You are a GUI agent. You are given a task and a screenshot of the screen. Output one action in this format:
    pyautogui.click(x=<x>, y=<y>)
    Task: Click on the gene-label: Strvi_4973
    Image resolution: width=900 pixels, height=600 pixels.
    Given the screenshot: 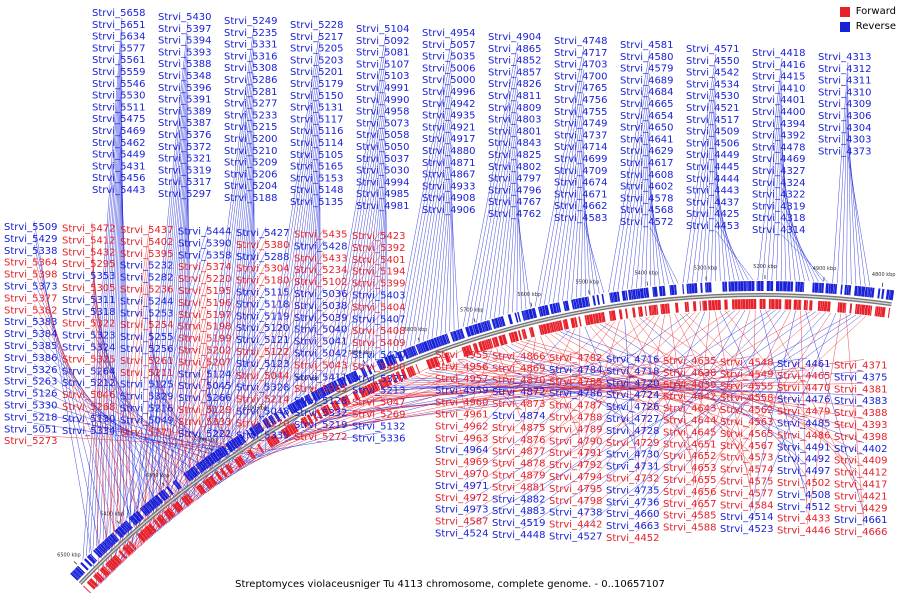 What is the action you would take?
    pyautogui.click(x=462, y=510)
    